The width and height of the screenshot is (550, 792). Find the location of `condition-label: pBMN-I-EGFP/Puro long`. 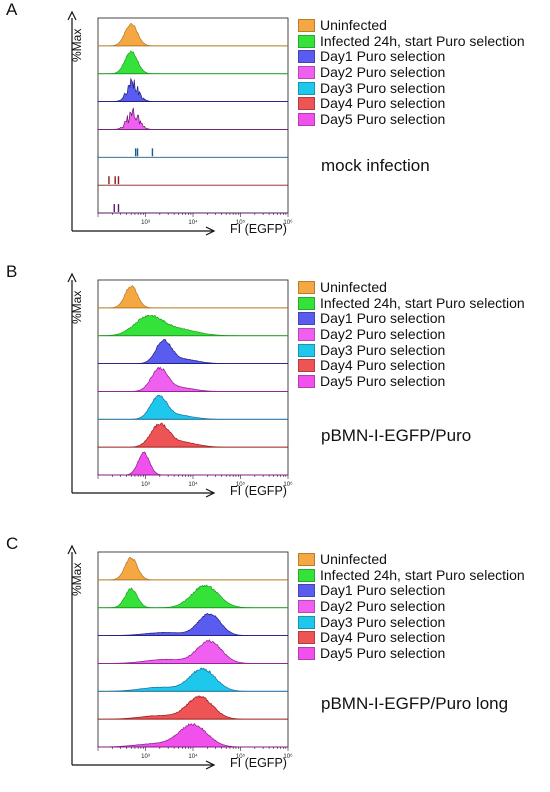

condition-label: pBMN-I-EGFP/Puro long is located at coordinates (415, 703).